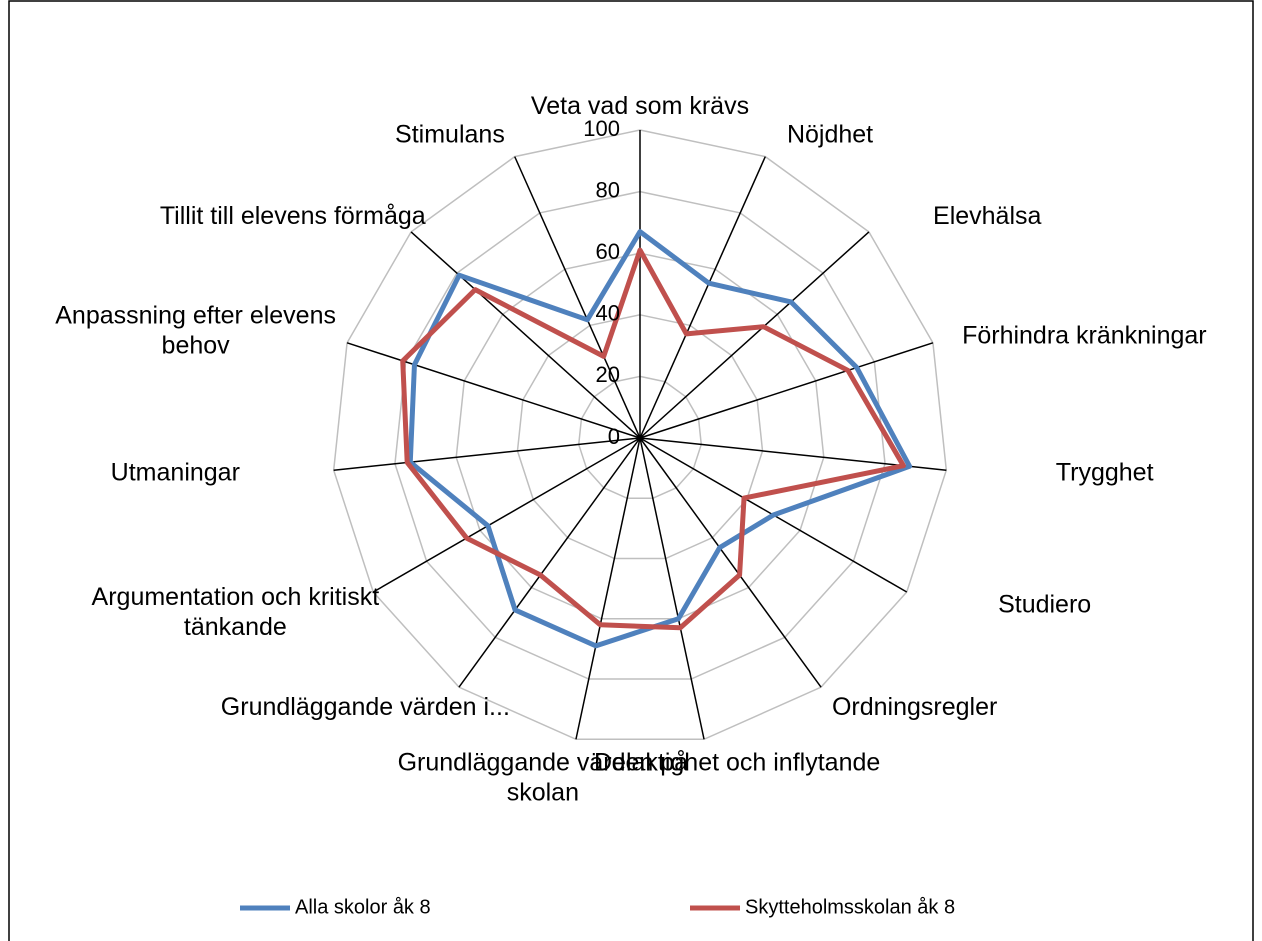 Image resolution: width=1262 pixels, height=941 pixels. Describe the element at coordinates (608, 313) in the screenshot. I see `tick-label: 40` at that location.